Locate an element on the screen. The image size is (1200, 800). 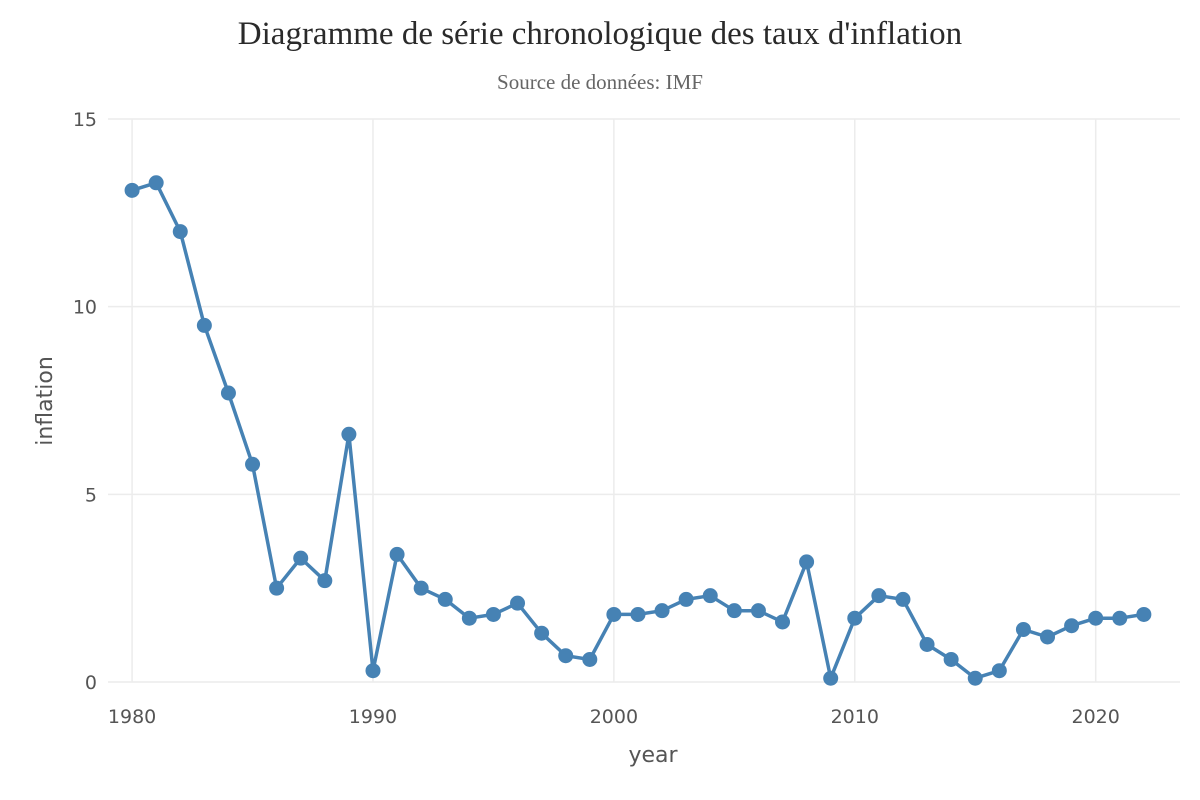
y-axis: 0 5 10 15 is located at coordinates (85, 401).